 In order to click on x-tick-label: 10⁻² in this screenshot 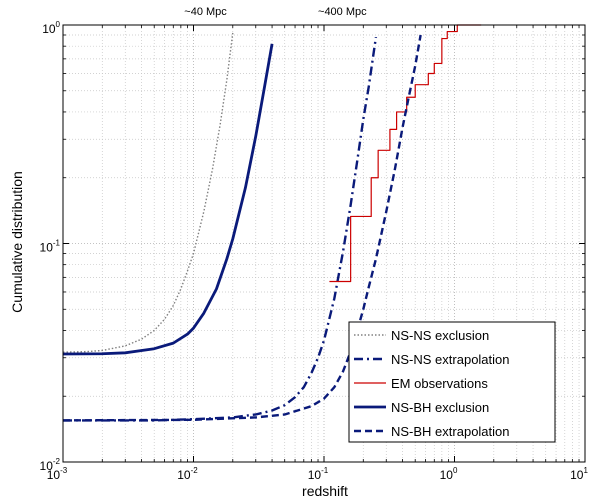, I will do `click(187, 474)`.